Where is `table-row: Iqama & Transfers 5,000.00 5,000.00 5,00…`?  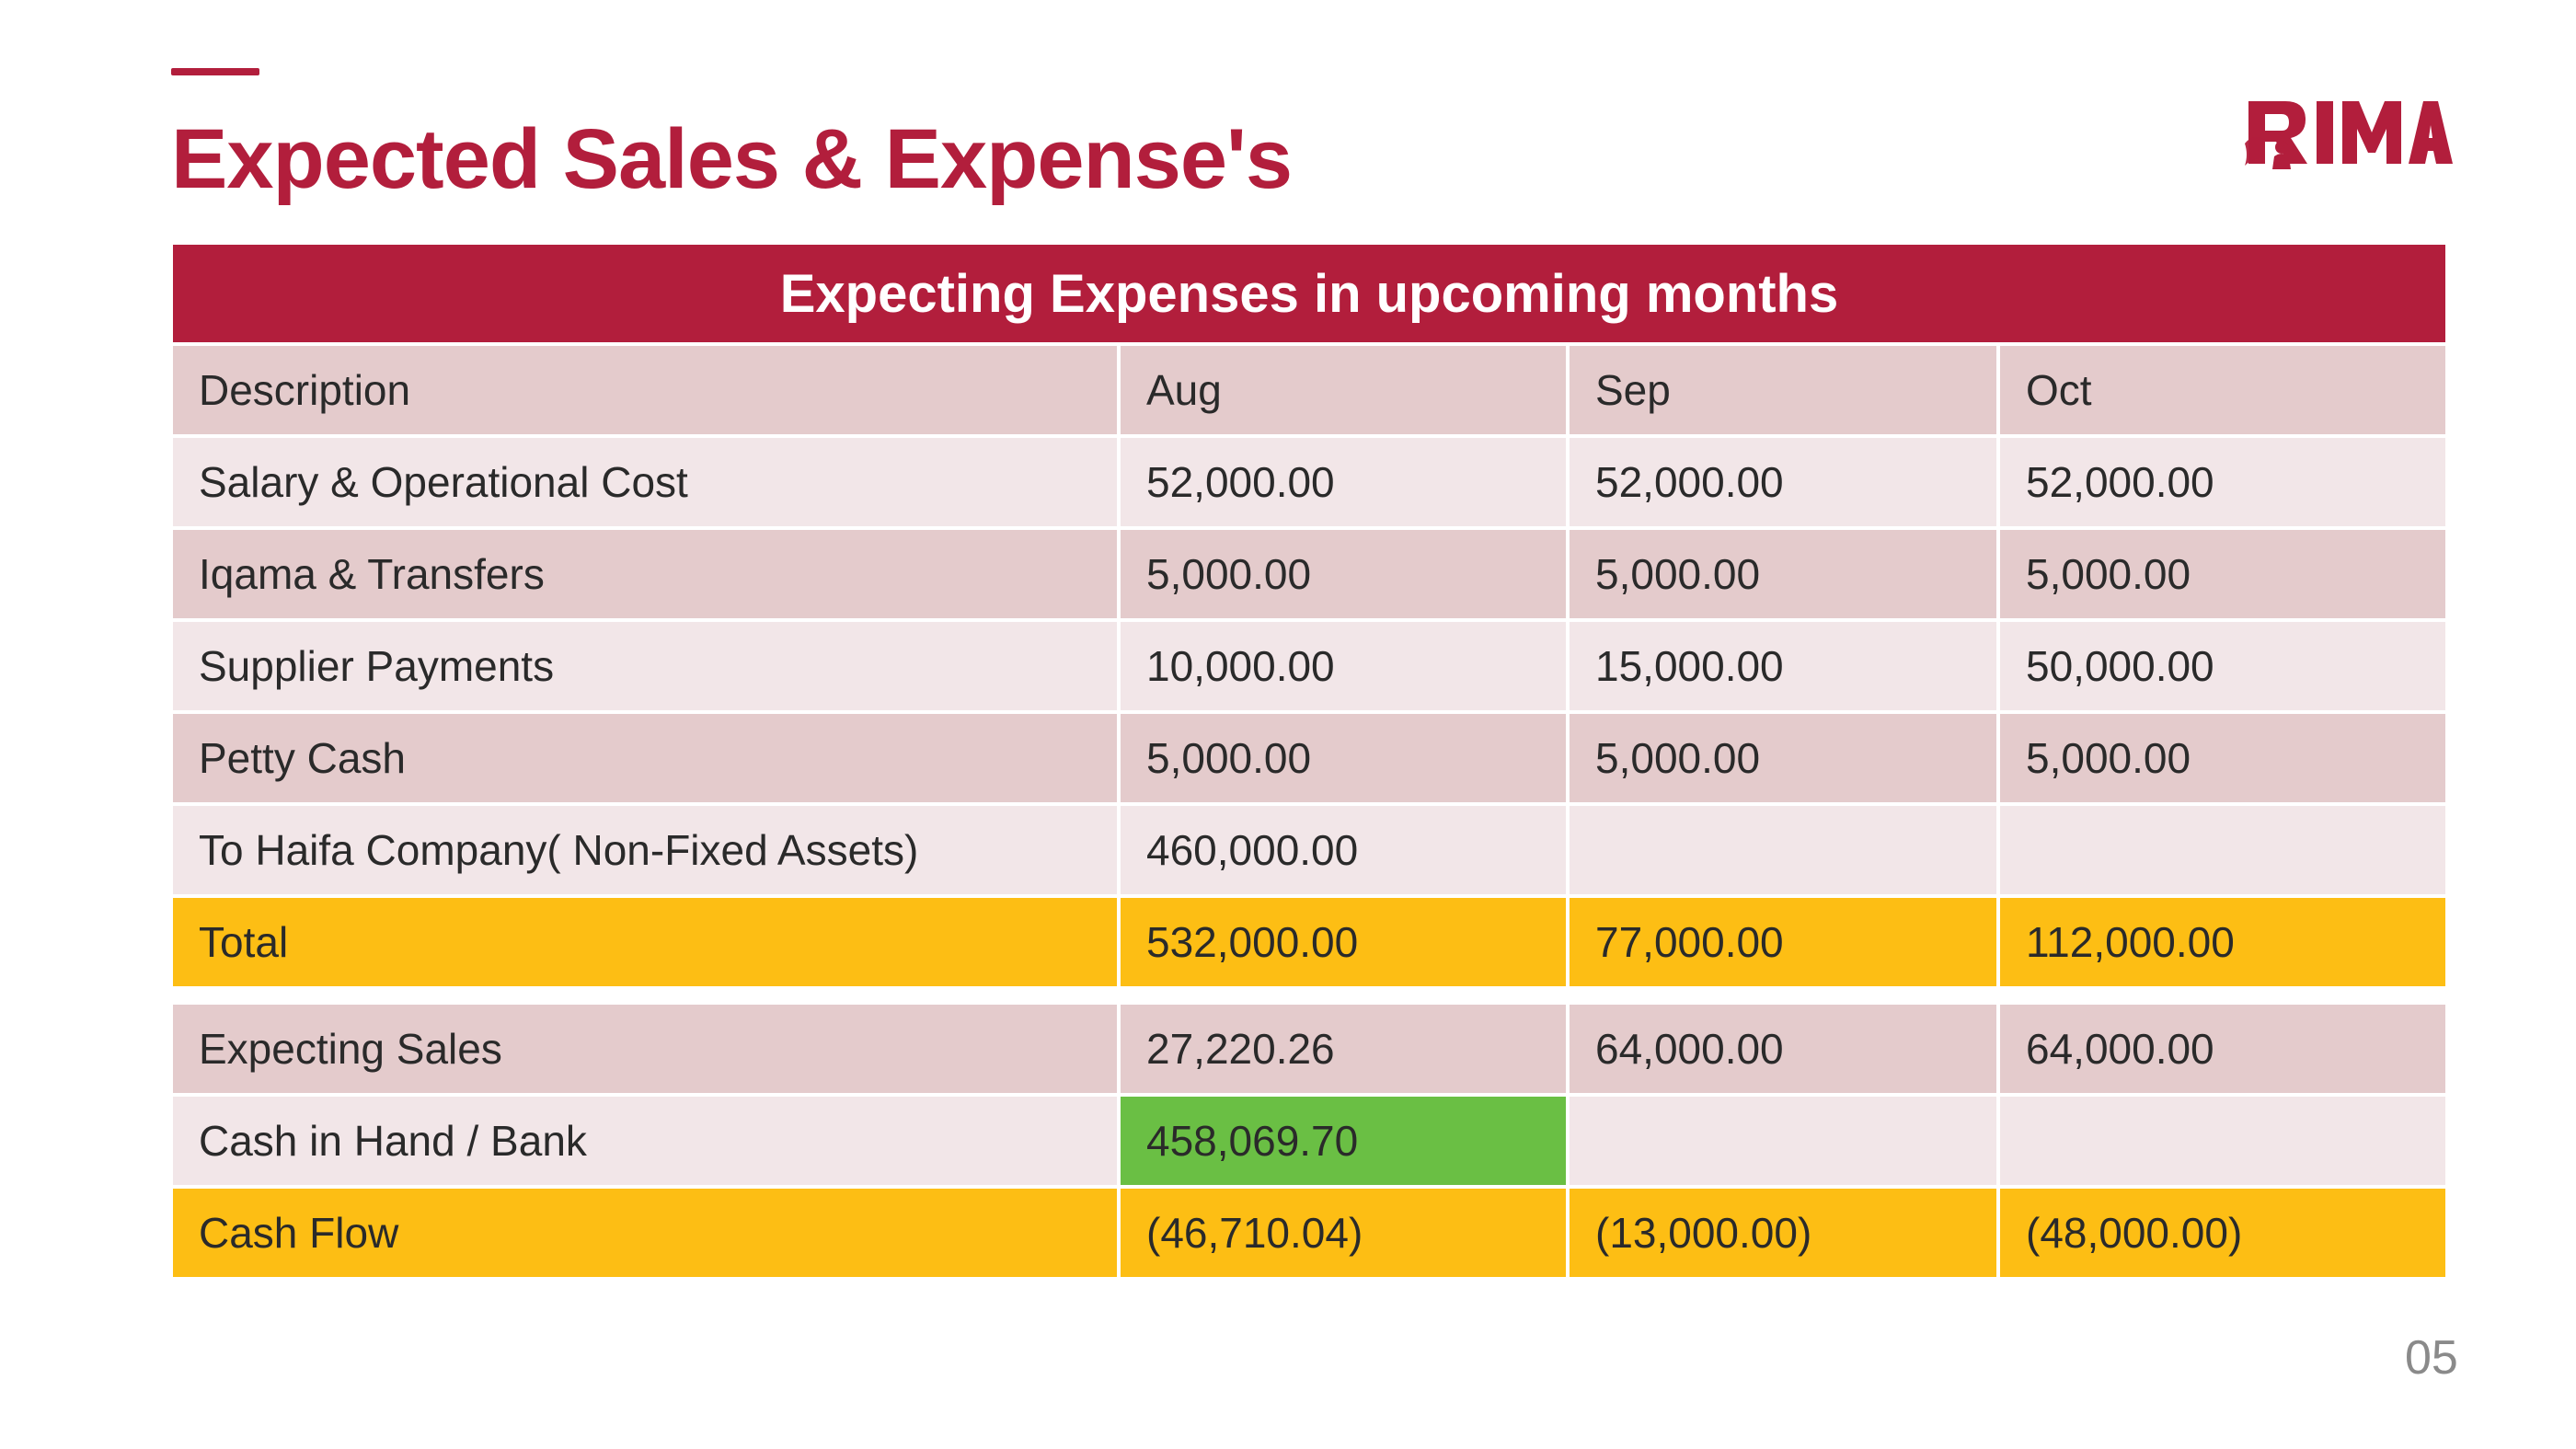
table-row: Iqama & Transfers 5,000.00 5,000.00 5,00… is located at coordinates (1309, 574).